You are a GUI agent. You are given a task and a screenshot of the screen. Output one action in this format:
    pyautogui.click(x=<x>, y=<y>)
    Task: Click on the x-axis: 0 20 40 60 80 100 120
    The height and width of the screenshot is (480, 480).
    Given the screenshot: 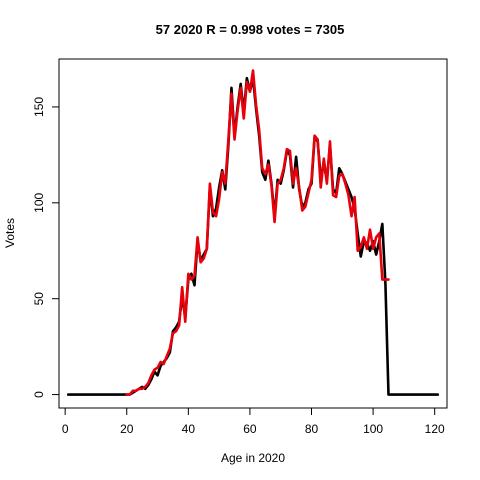 What is the action you would take?
    pyautogui.click(x=253, y=421)
    